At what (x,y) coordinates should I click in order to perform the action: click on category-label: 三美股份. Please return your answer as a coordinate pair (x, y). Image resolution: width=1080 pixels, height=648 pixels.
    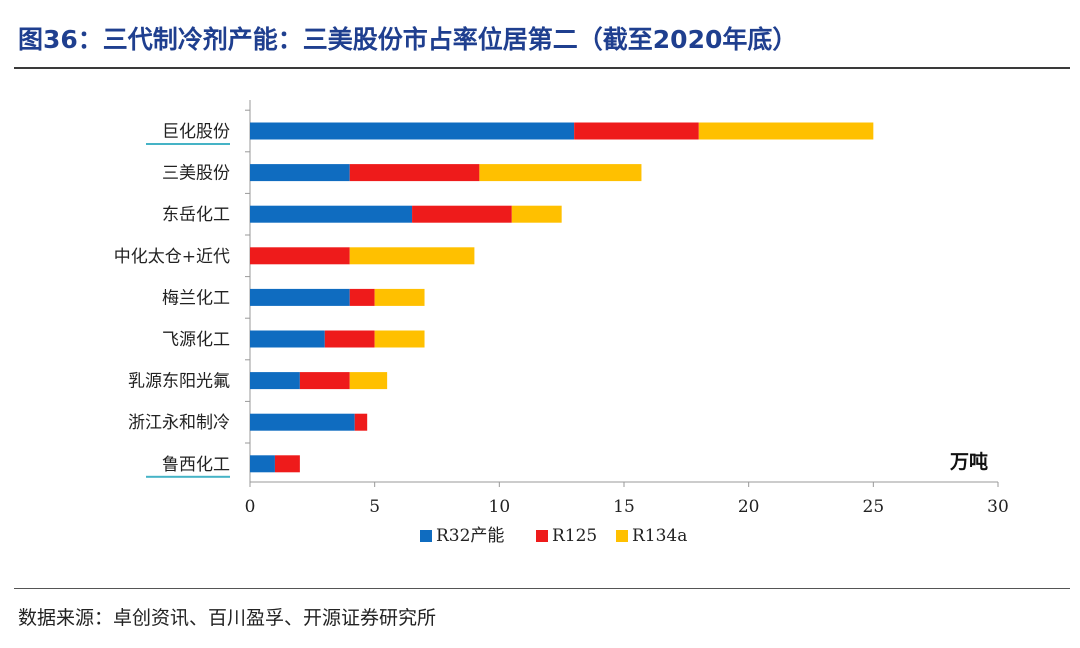
    Looking at the image, I should click on (196, 174).